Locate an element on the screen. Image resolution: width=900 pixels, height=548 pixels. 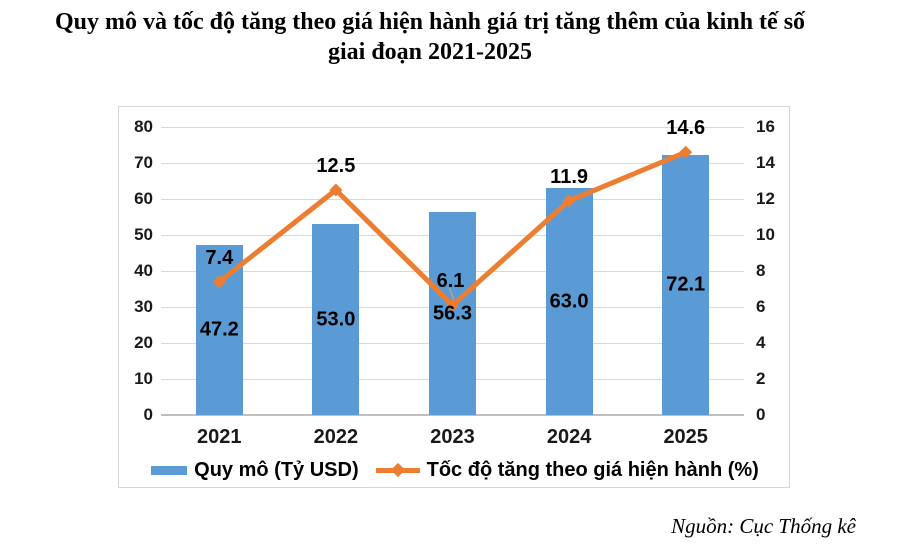
left-axis-tick-label: 50 is located at coordinates (143, 234).